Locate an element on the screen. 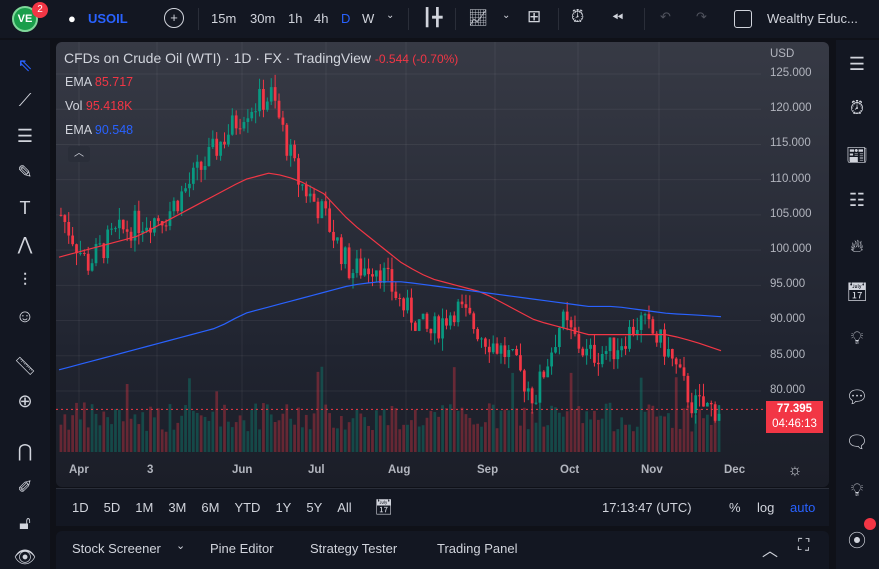 The width and height of the screenshot is (879, 569). interval-15m: 15m is located at coordinates (224, 18).